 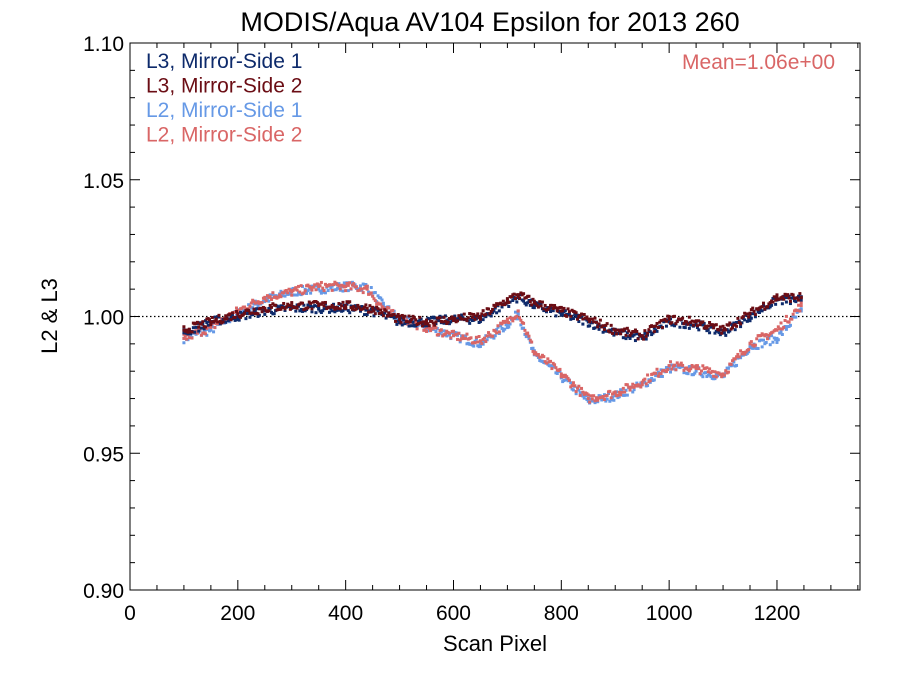 I want to click on x-tick-label: 400, so click(x=345, y=613).